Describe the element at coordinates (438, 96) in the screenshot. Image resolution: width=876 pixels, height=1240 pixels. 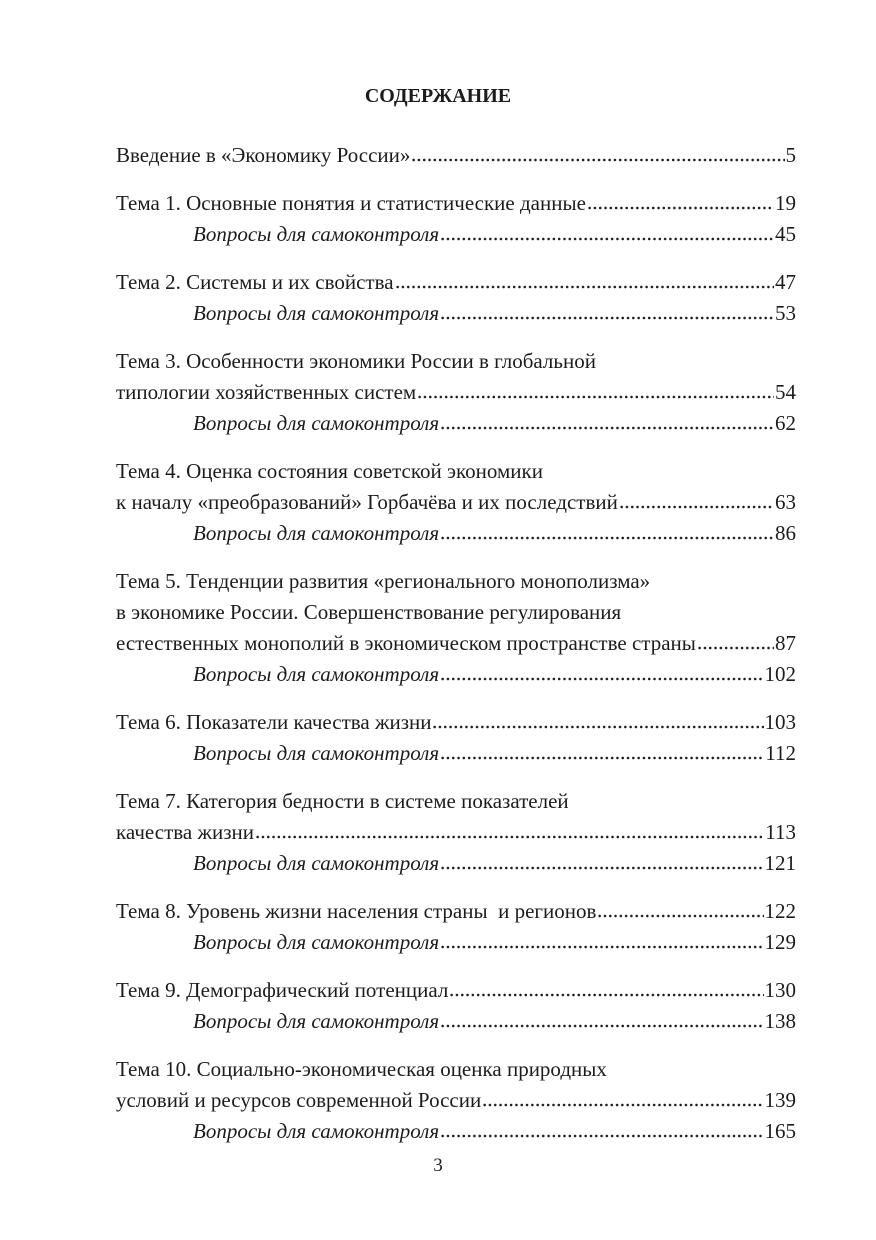
I see `toc-title: СОДЕРЖАНИЕ` at that location.